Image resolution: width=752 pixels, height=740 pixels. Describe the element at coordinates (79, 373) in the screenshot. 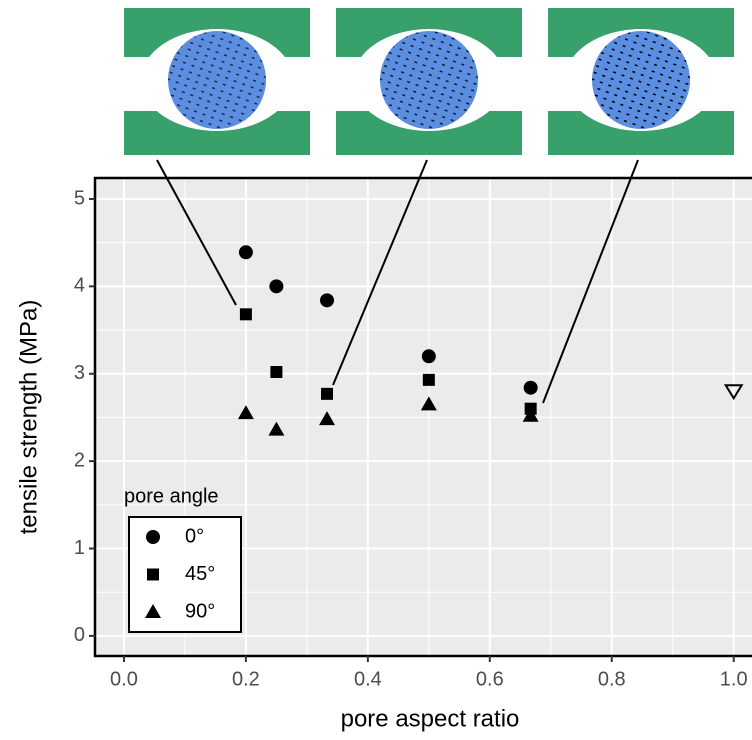

I see `y-tick-label: 3` at that location.